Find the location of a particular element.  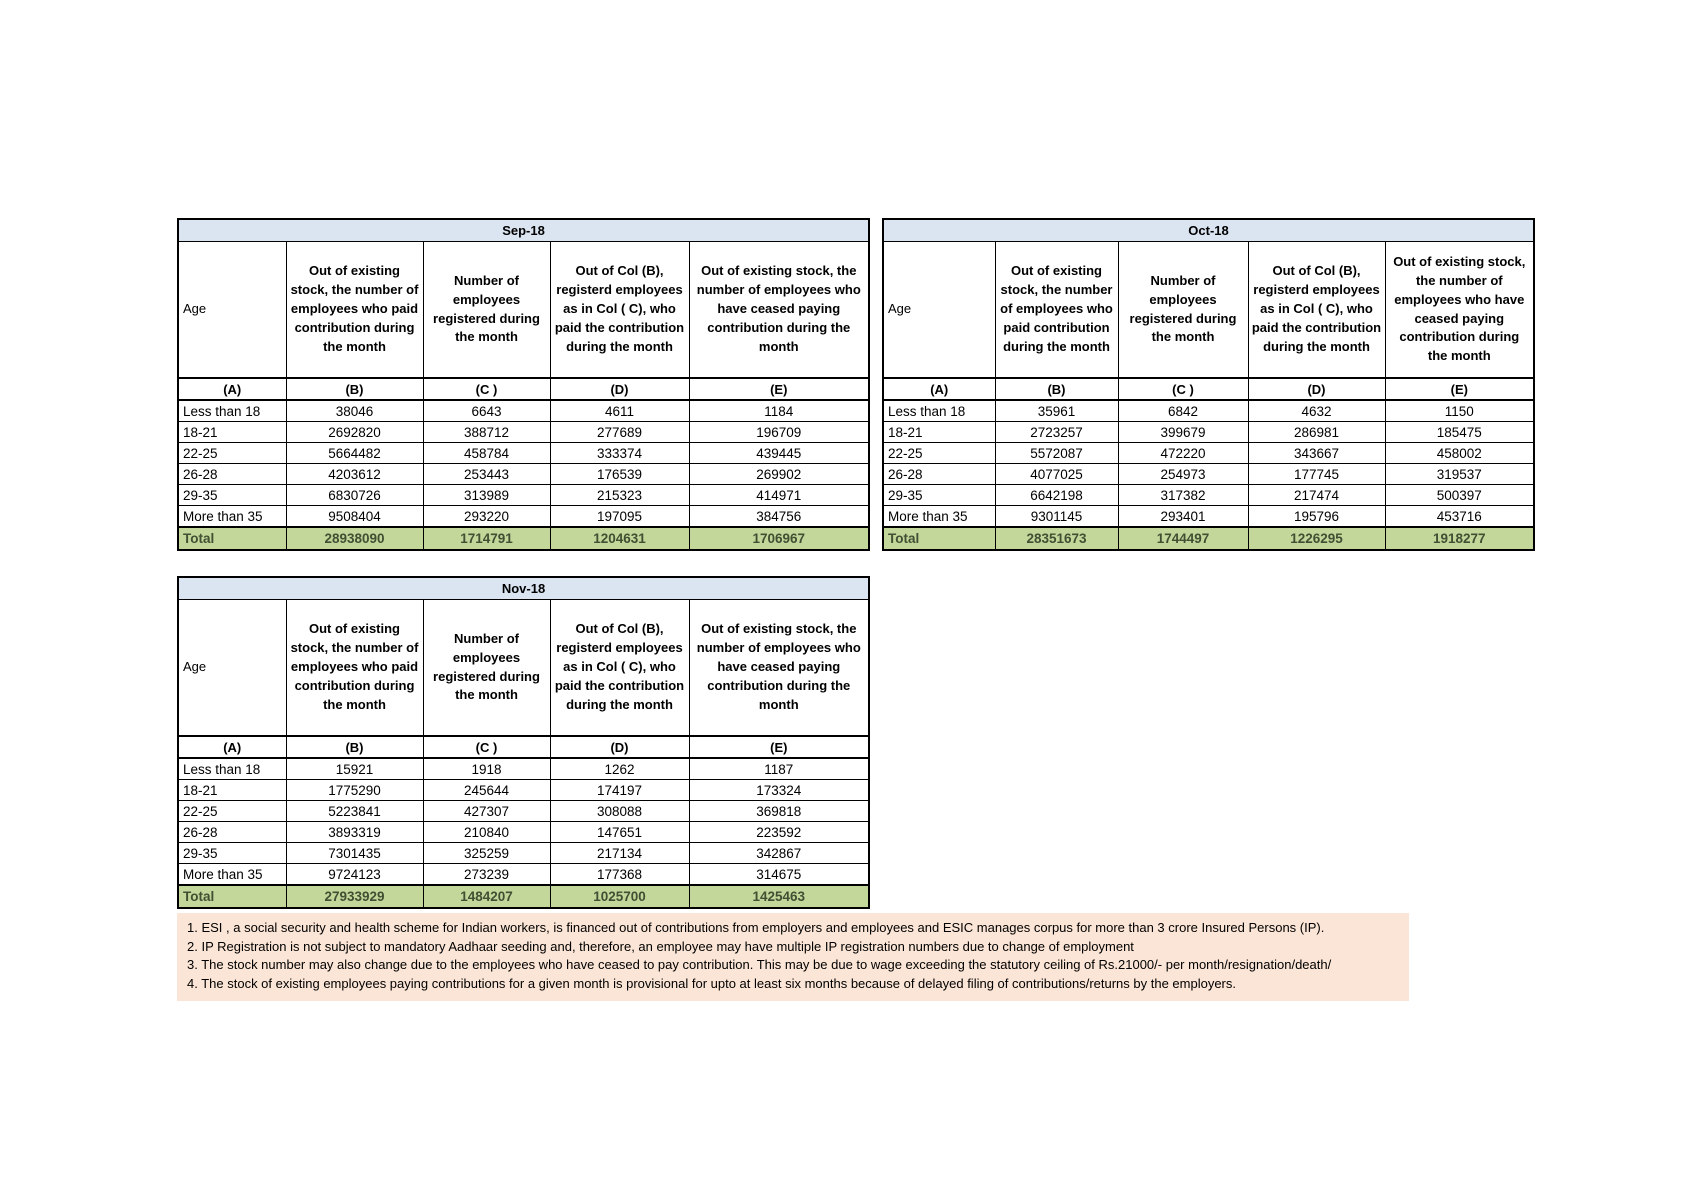

table-row: 26-28 4077025 254973 177745 319537 is located at coordinates (1208, 474).